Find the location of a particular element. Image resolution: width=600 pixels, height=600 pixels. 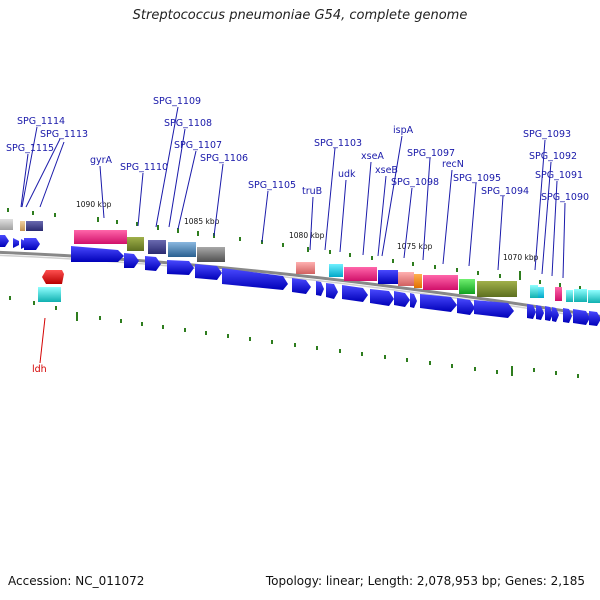

genome-backbone is located at coordinates (300, 284).